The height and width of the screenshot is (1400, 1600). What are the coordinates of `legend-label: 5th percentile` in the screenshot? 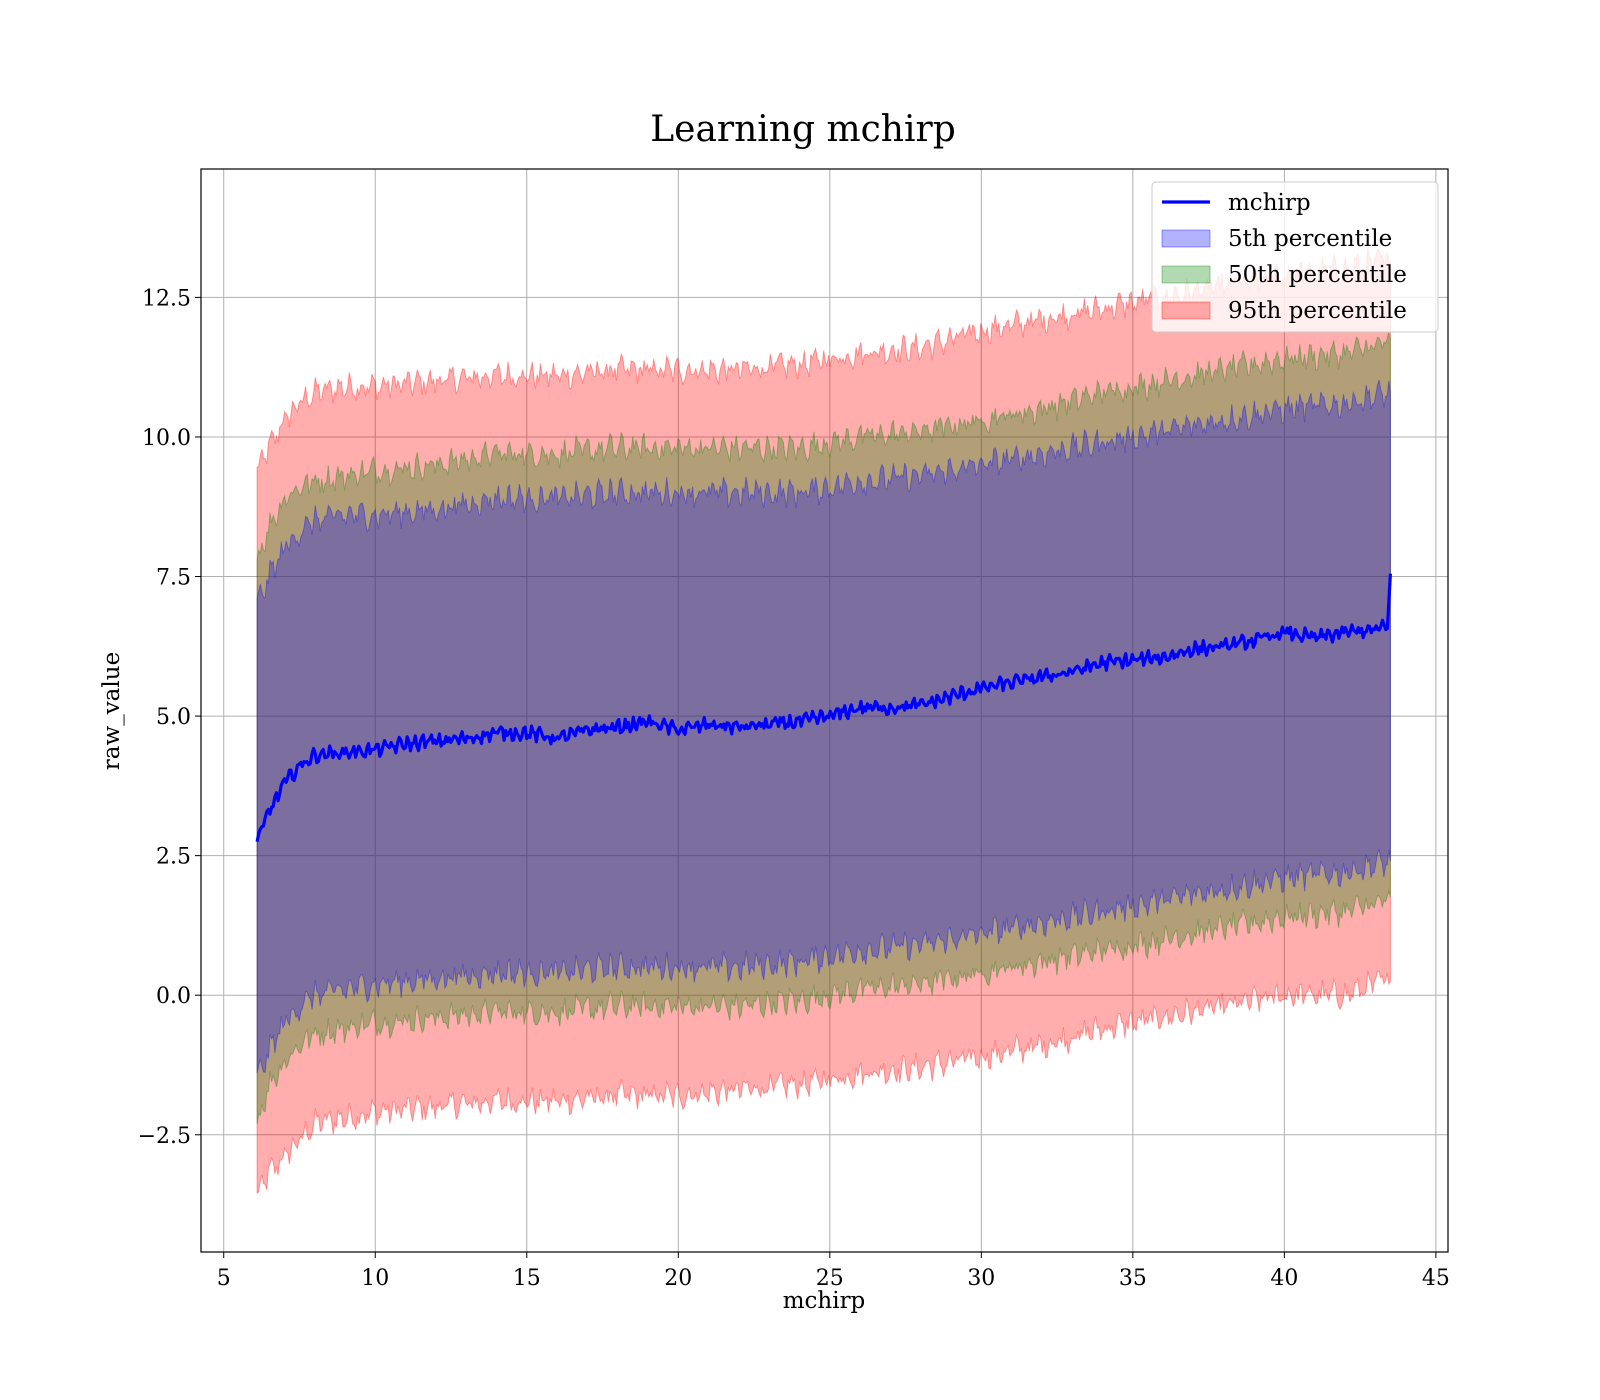 It's located at (1310, 239).